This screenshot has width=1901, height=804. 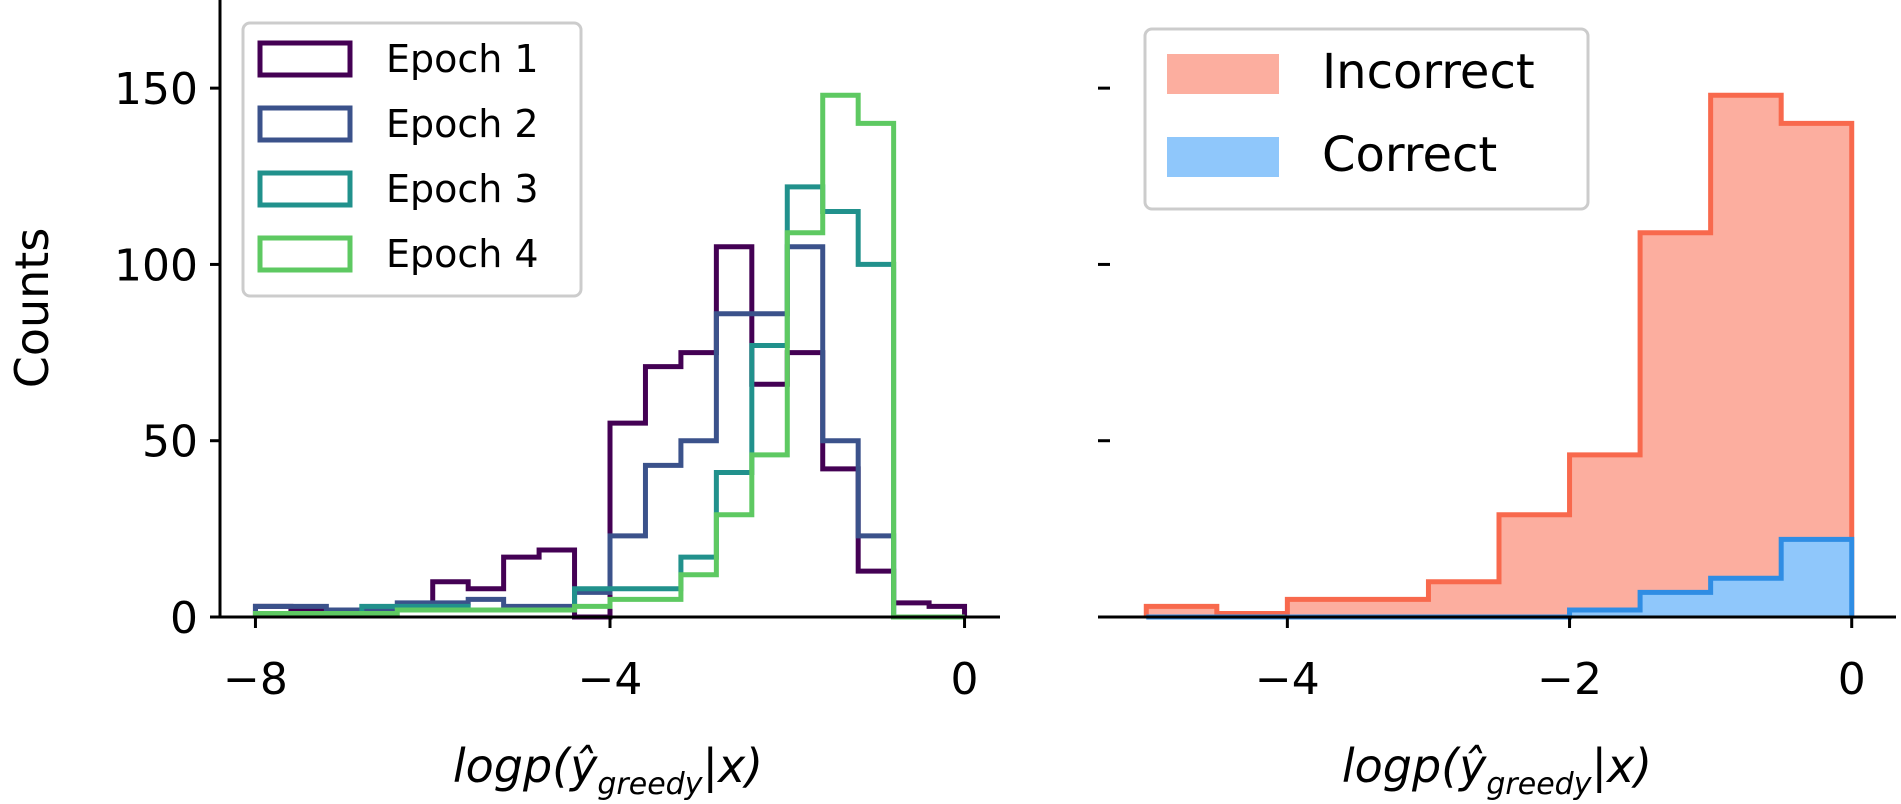 I want to click on left-legend: Epoch 1 Epoch 2 Epoch 3 Epoch 4, so click(x=412, y=159).